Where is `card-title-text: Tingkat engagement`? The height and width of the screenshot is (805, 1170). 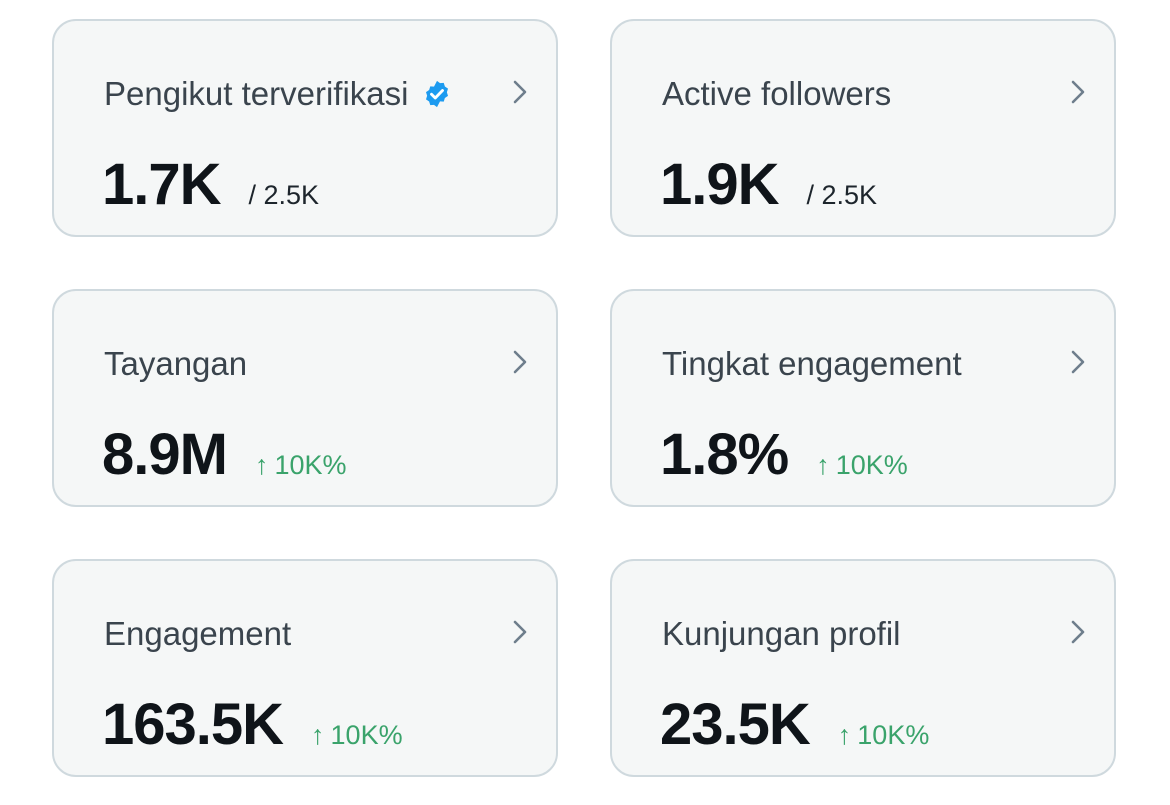
card-title-text: Tingkat engagement is located at coordinates (812, 363).